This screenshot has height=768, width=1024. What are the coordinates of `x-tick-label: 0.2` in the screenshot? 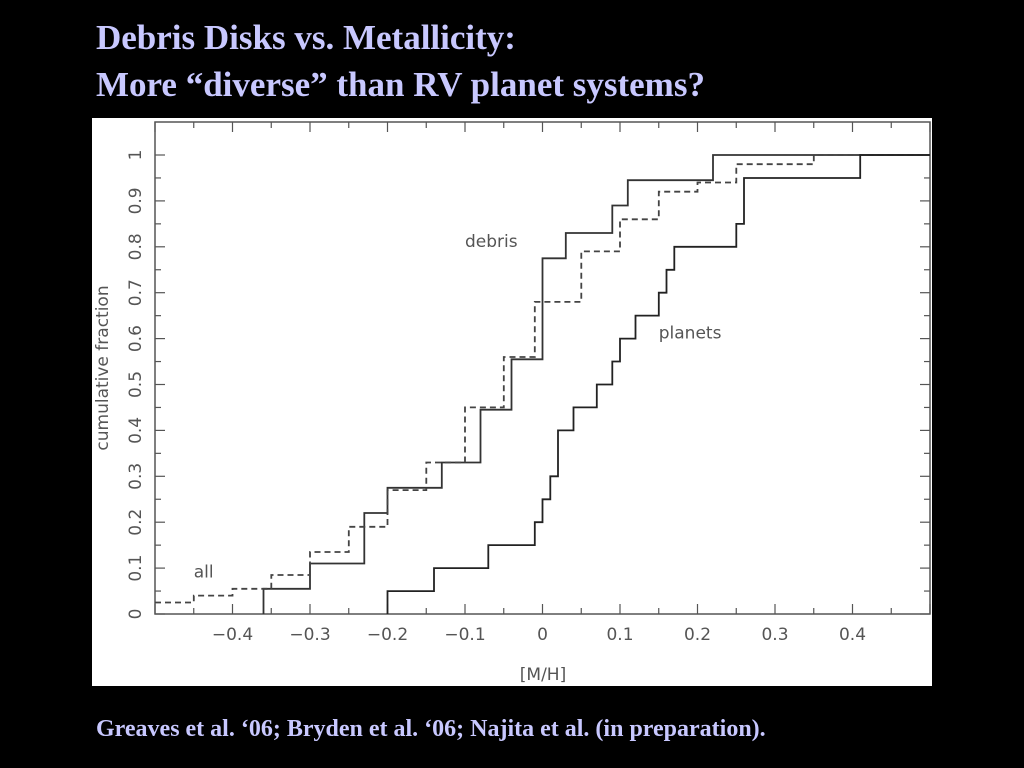 It's located at (697, 635).